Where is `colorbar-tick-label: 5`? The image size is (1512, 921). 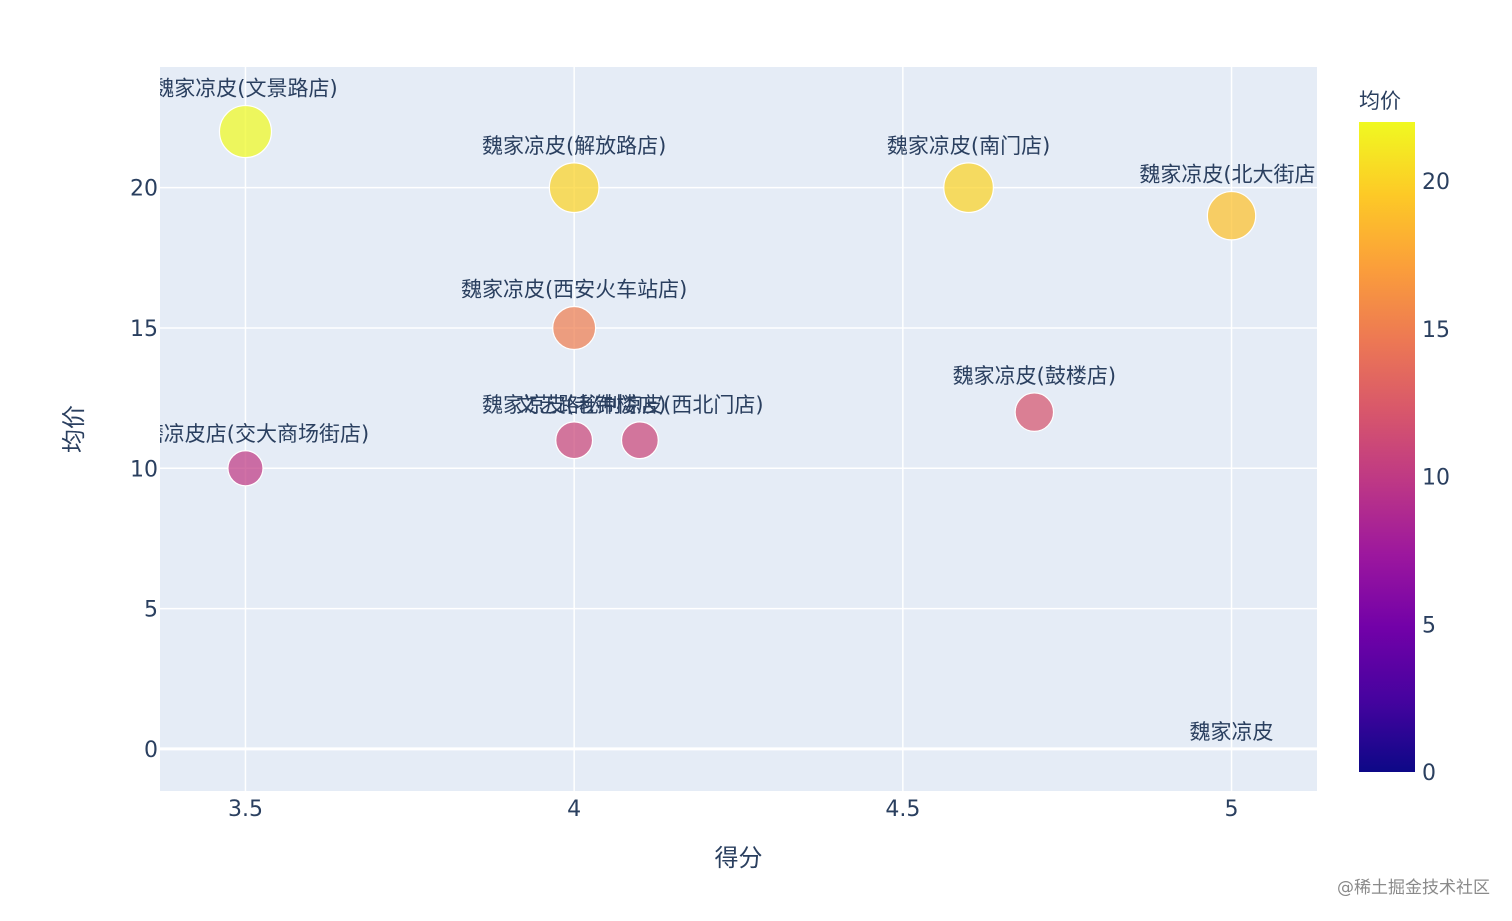
colorbar-tick-label: 5 is located at coordinates (1429, 625).